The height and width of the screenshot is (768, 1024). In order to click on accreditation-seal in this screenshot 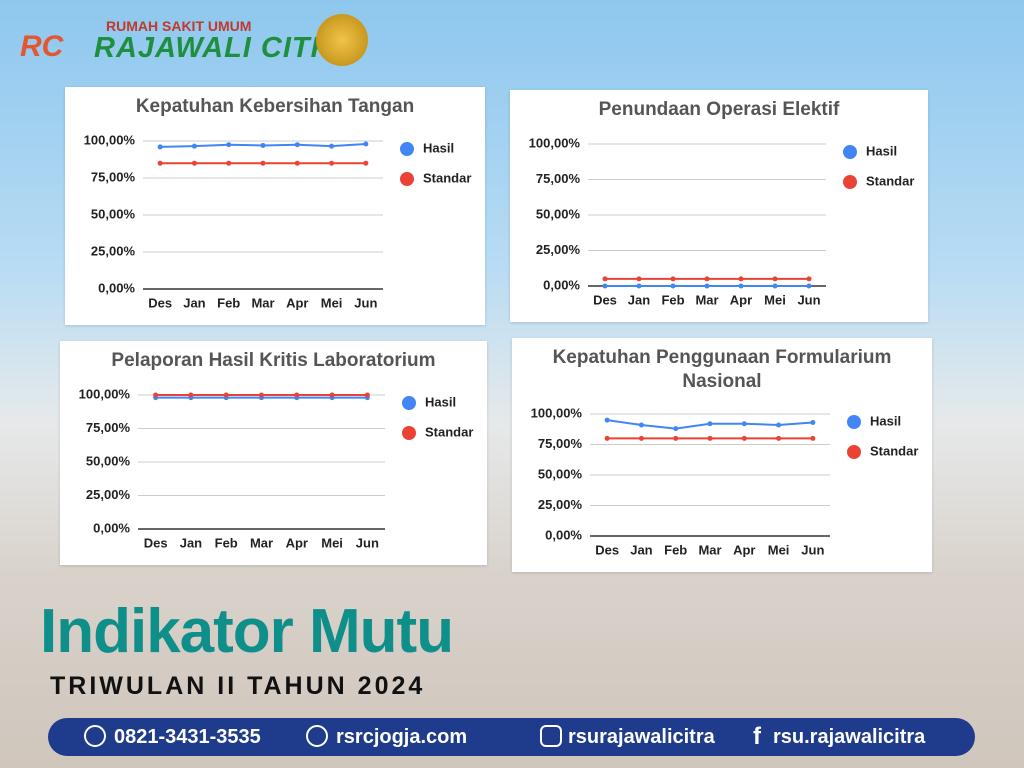, I will do `click(342, 40)`.